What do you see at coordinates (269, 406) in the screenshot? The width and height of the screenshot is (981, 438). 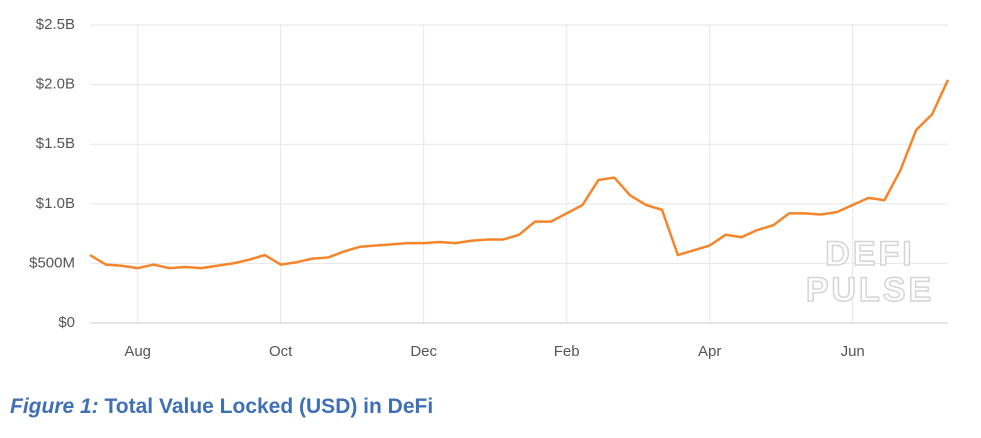 I see `figure-caption: Total Value Locked (USD) in DeFi` at bounding box center [269, 406].